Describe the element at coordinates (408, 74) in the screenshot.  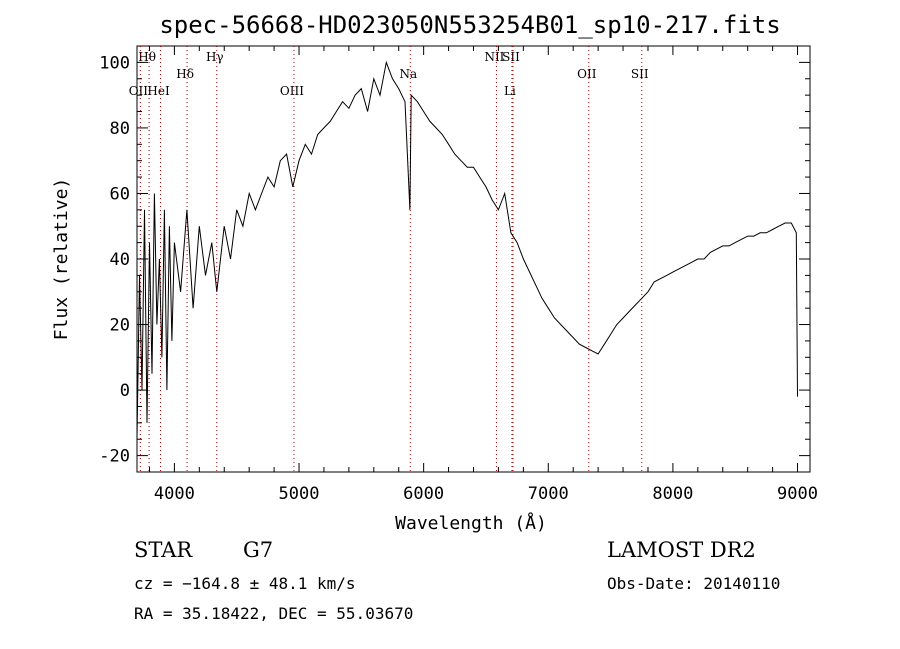
I see `line-marker-label: Na` at that location.